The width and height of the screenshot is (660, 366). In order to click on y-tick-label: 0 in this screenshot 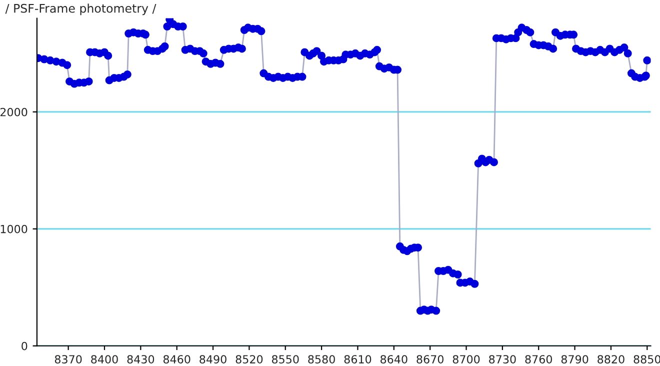, I will do `click(25, 346)`.